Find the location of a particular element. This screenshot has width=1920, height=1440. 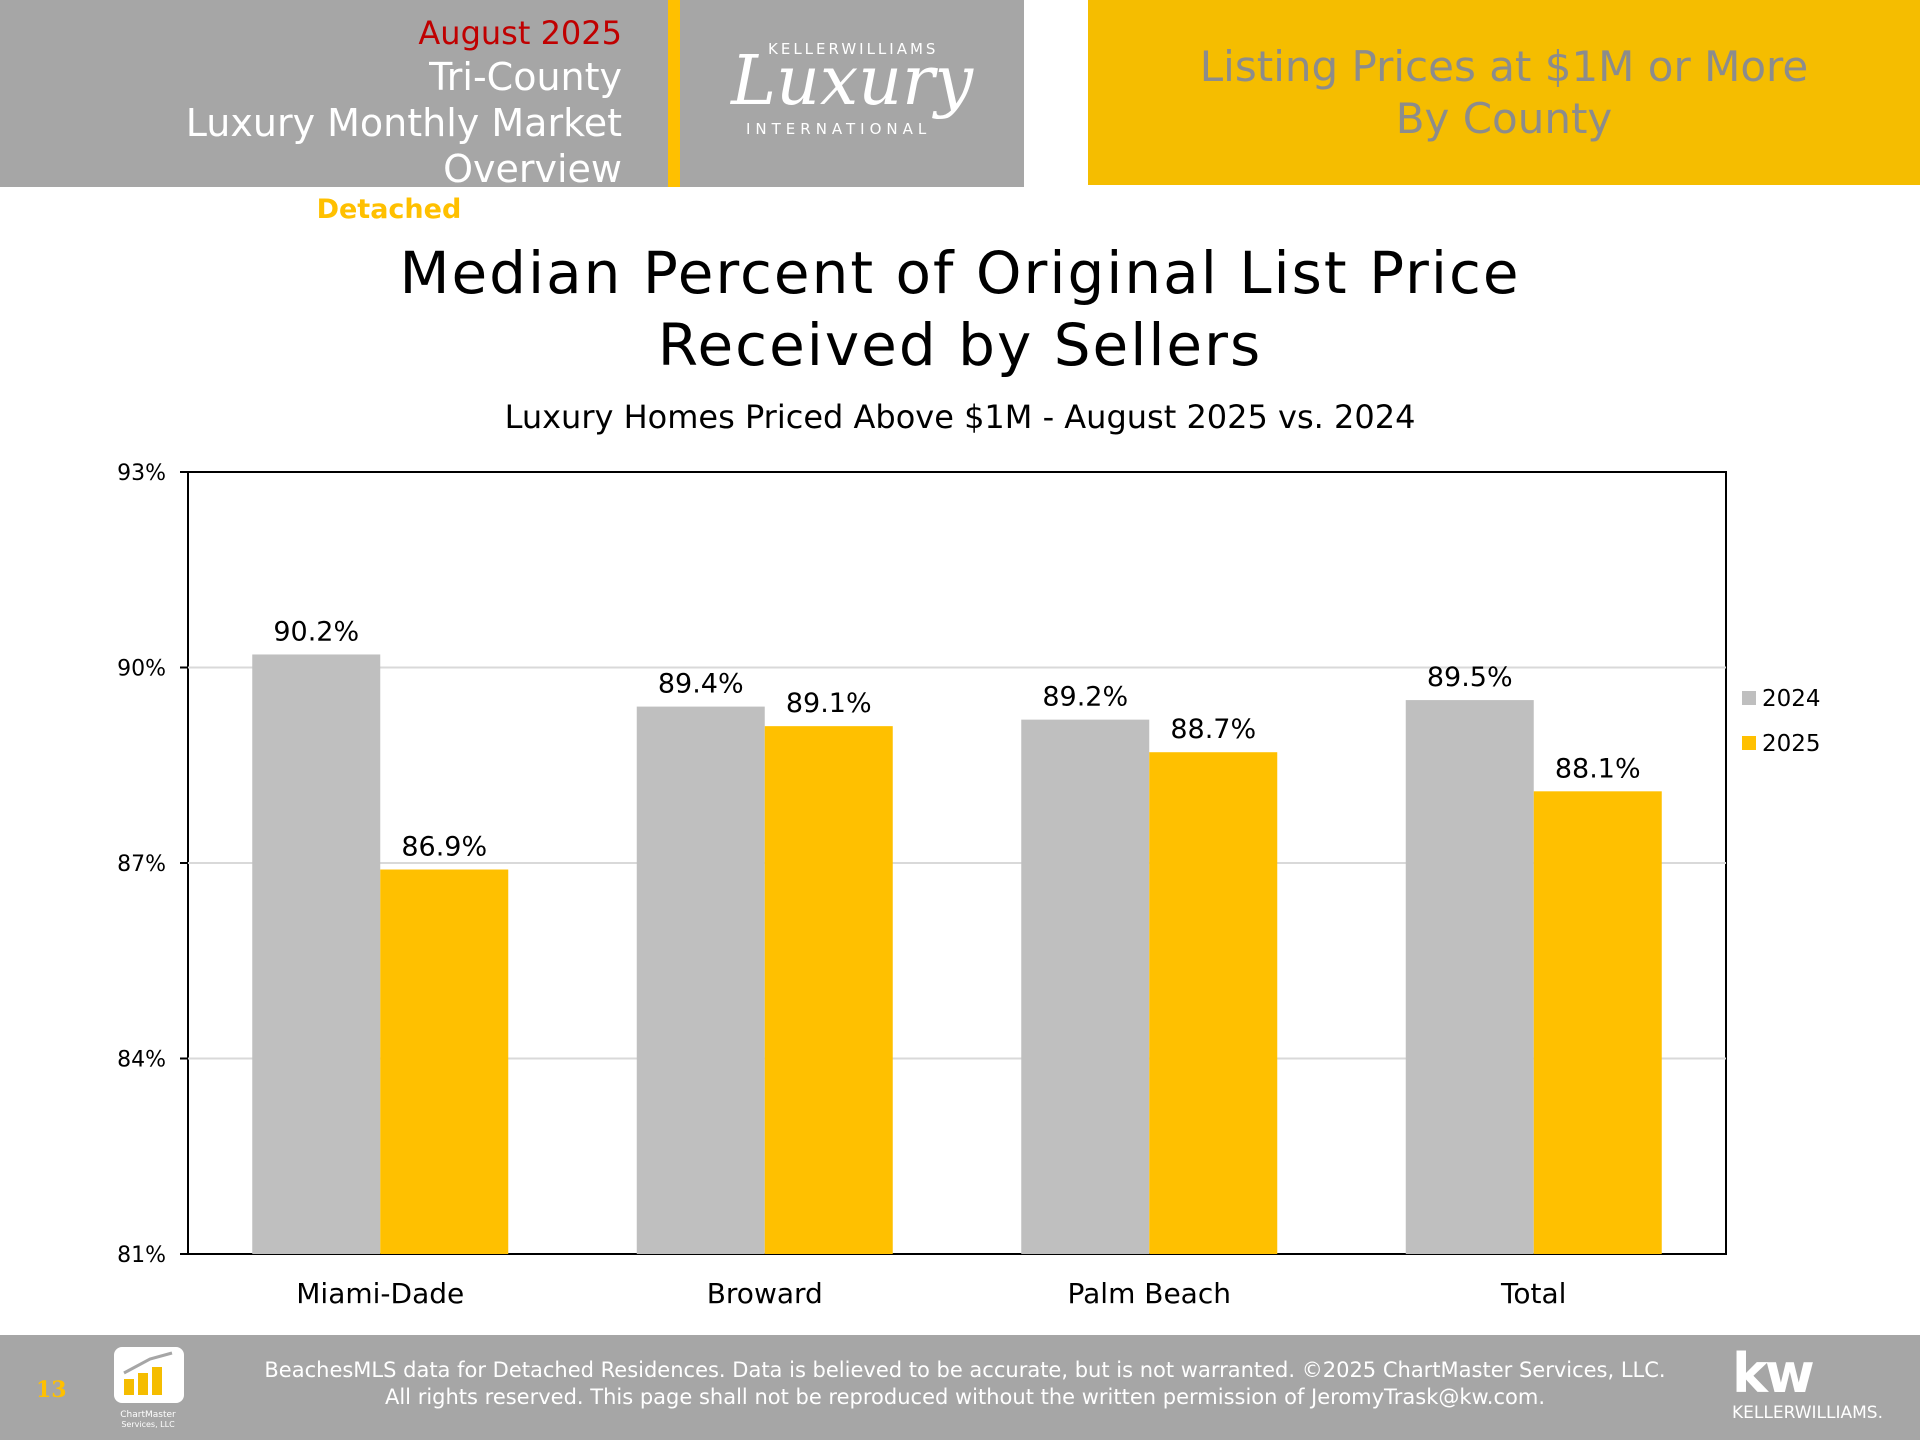

chartmaster-logo-icon: ChartMaster Services, LLC is located at coordinates (149, 1388).